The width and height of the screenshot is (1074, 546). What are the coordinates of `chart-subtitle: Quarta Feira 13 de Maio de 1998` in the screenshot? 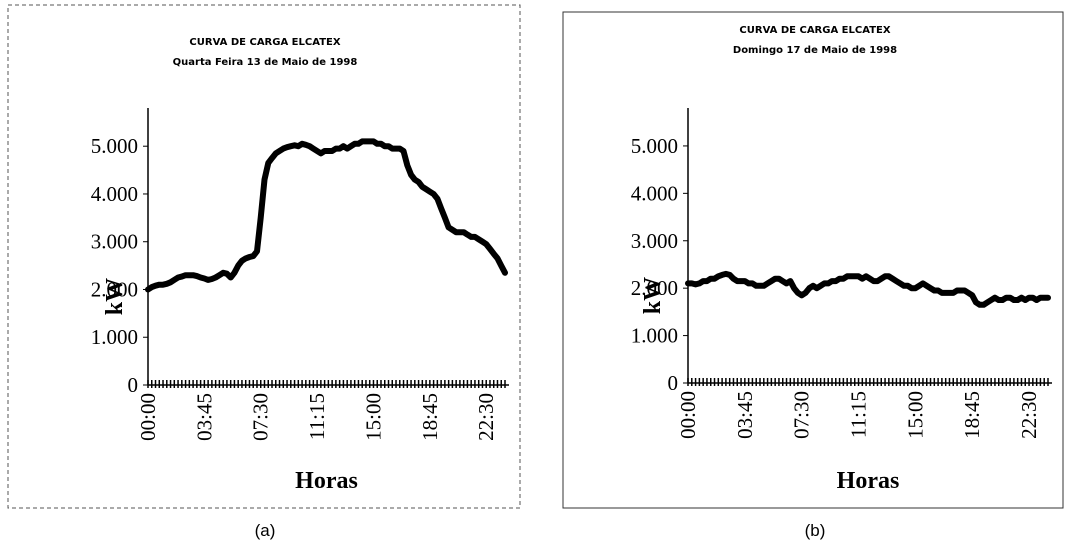 It's located at (265, 62).